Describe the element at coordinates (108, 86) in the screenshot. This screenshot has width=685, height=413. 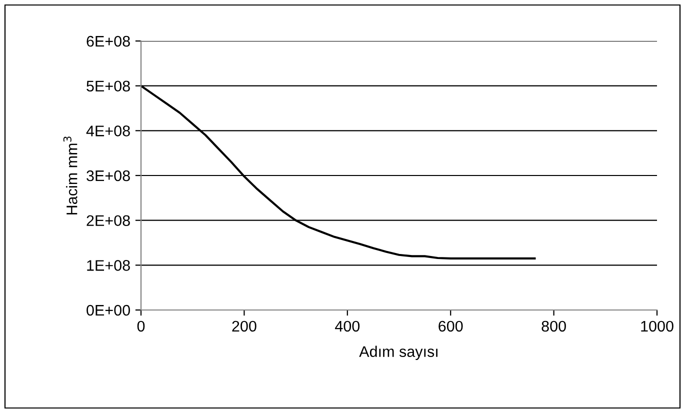
I see `y-tick-label: 5E+08` at that location.